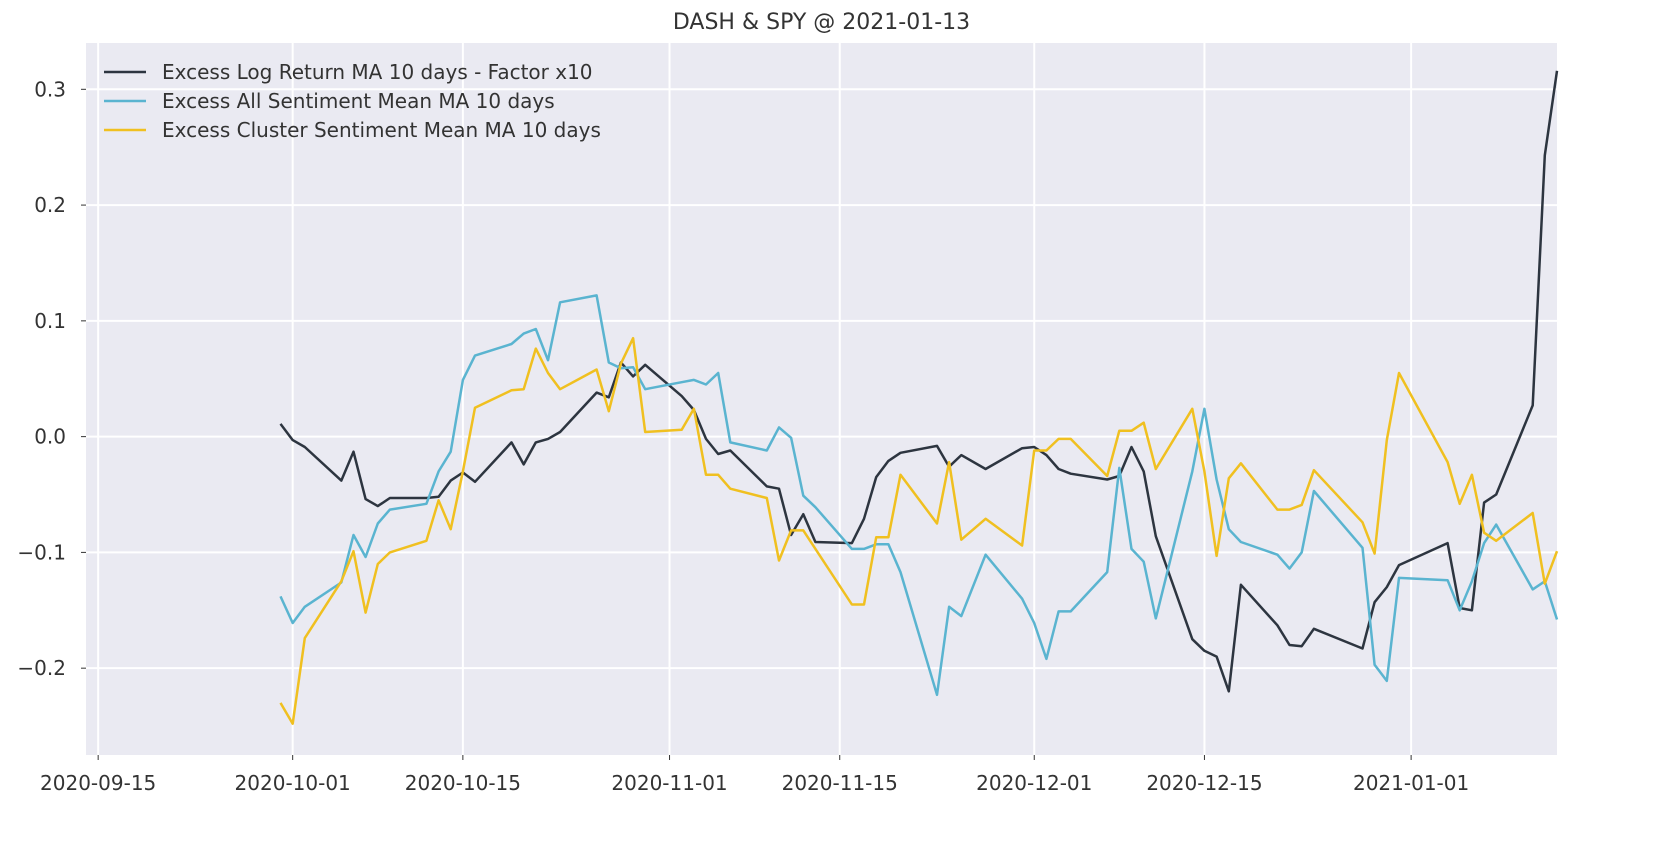 Image resolution: width=1666 pixels, height=857 pixels. Describe the element at coordinates (50, 89) in the screenshot. I see `y-tick-label: 0.3` at that location.